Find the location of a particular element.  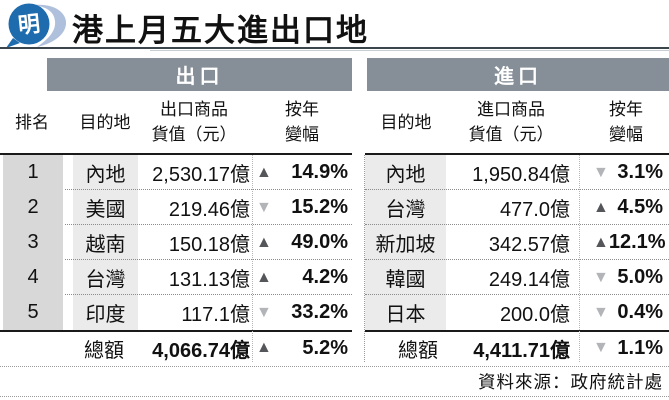

total-label: 總額 is located at coordinates (104, 350).